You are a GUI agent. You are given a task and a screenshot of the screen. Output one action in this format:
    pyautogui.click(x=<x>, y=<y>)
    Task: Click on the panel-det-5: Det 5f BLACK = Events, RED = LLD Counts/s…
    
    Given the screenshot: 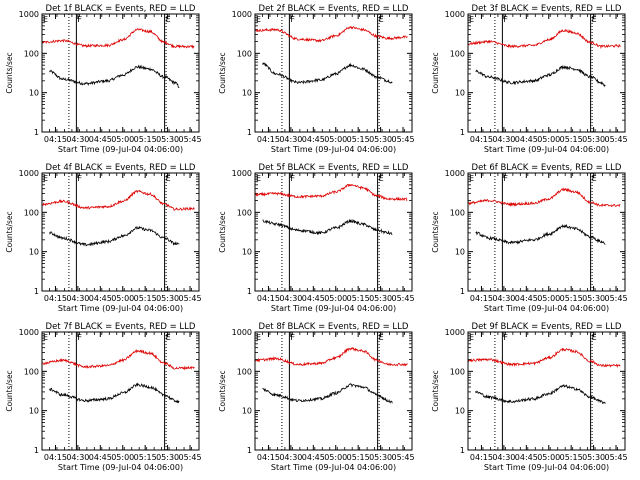 What is the action you would take?
    pyautogui.click(x=316, y=238)
    